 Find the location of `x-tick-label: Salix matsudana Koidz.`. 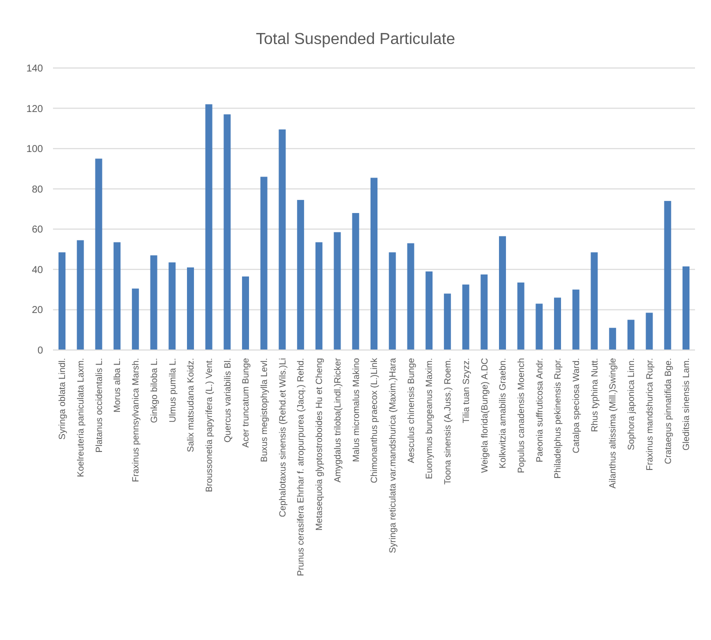

x-tick-label: Salix matsudana Koidz. is located at coordinates (191, 405).